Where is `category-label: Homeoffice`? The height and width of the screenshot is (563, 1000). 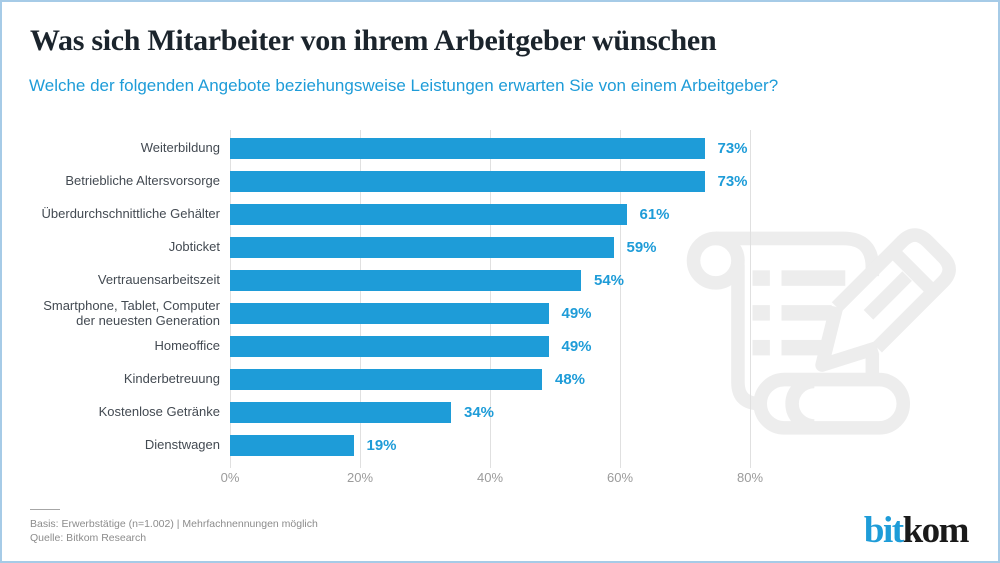
category-label: Homeoffice is located at coordinates (187, 346).